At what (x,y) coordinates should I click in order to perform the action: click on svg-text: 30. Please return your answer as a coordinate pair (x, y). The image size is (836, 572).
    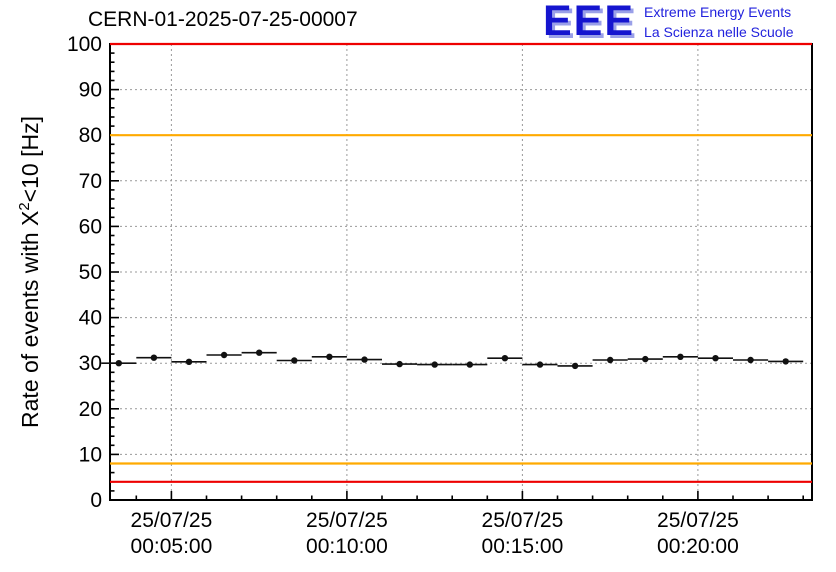
    Looking at the image, I should click on (90, 363).